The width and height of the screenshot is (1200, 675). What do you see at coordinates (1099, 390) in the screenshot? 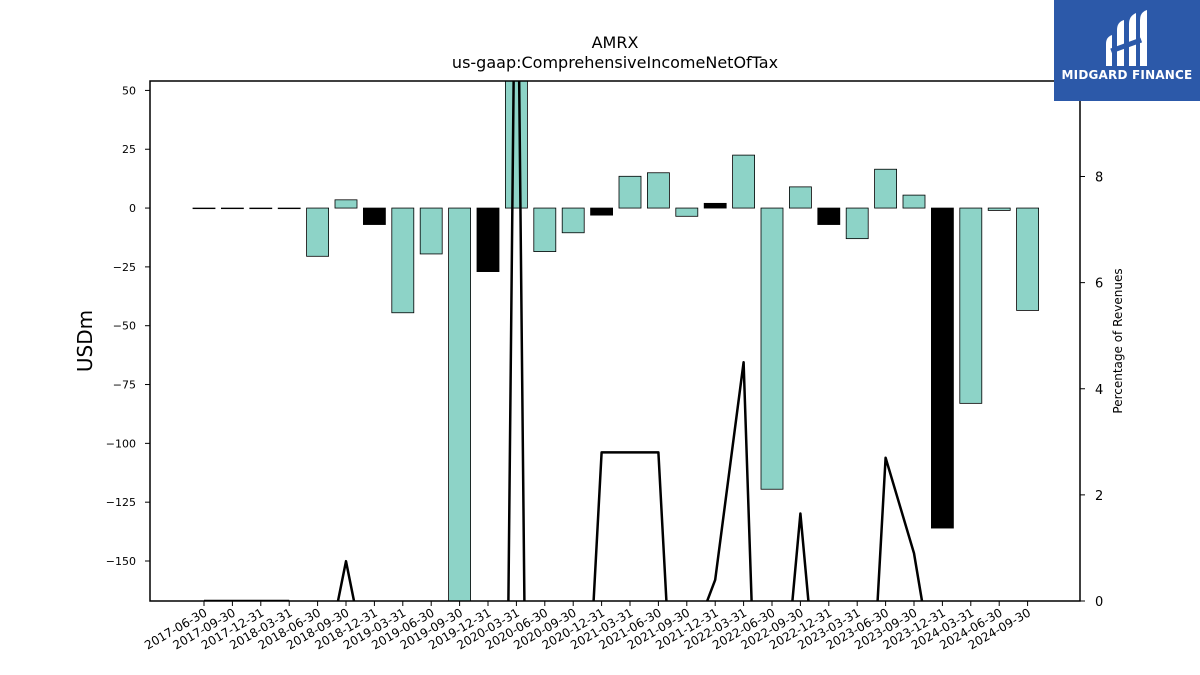
I see `y-right-tick-label: 4` at bounding box center [1099, 390].